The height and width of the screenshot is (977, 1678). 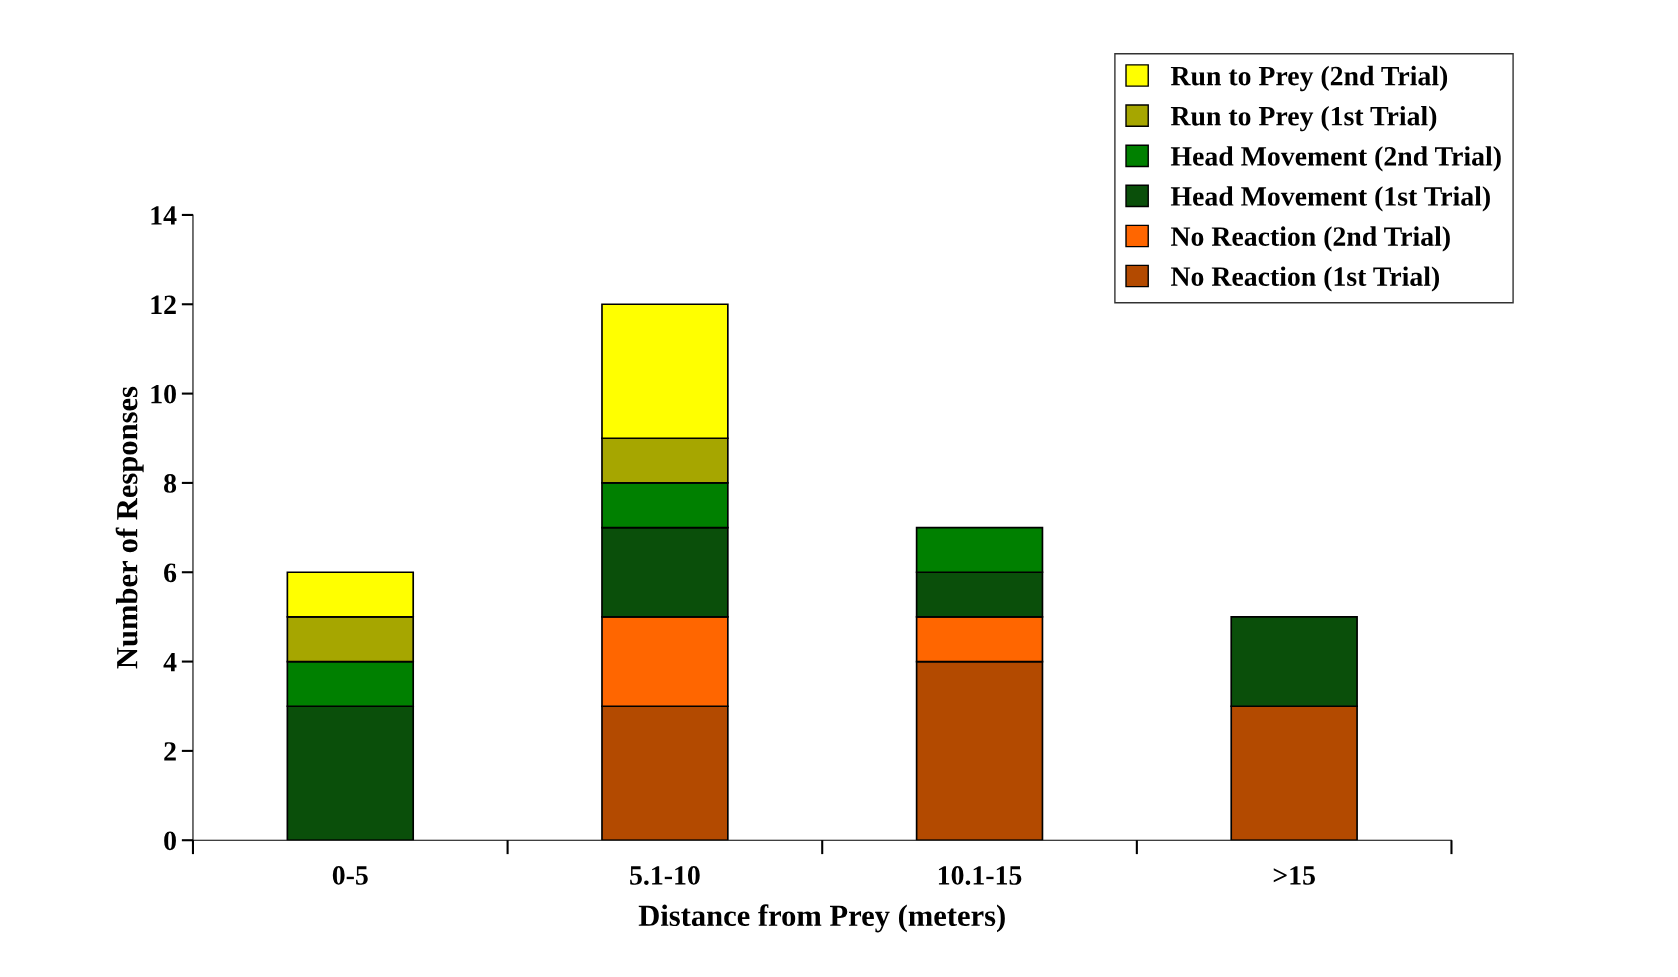 I want to click on y-tick-label: 6, so click(x=170, y=573).